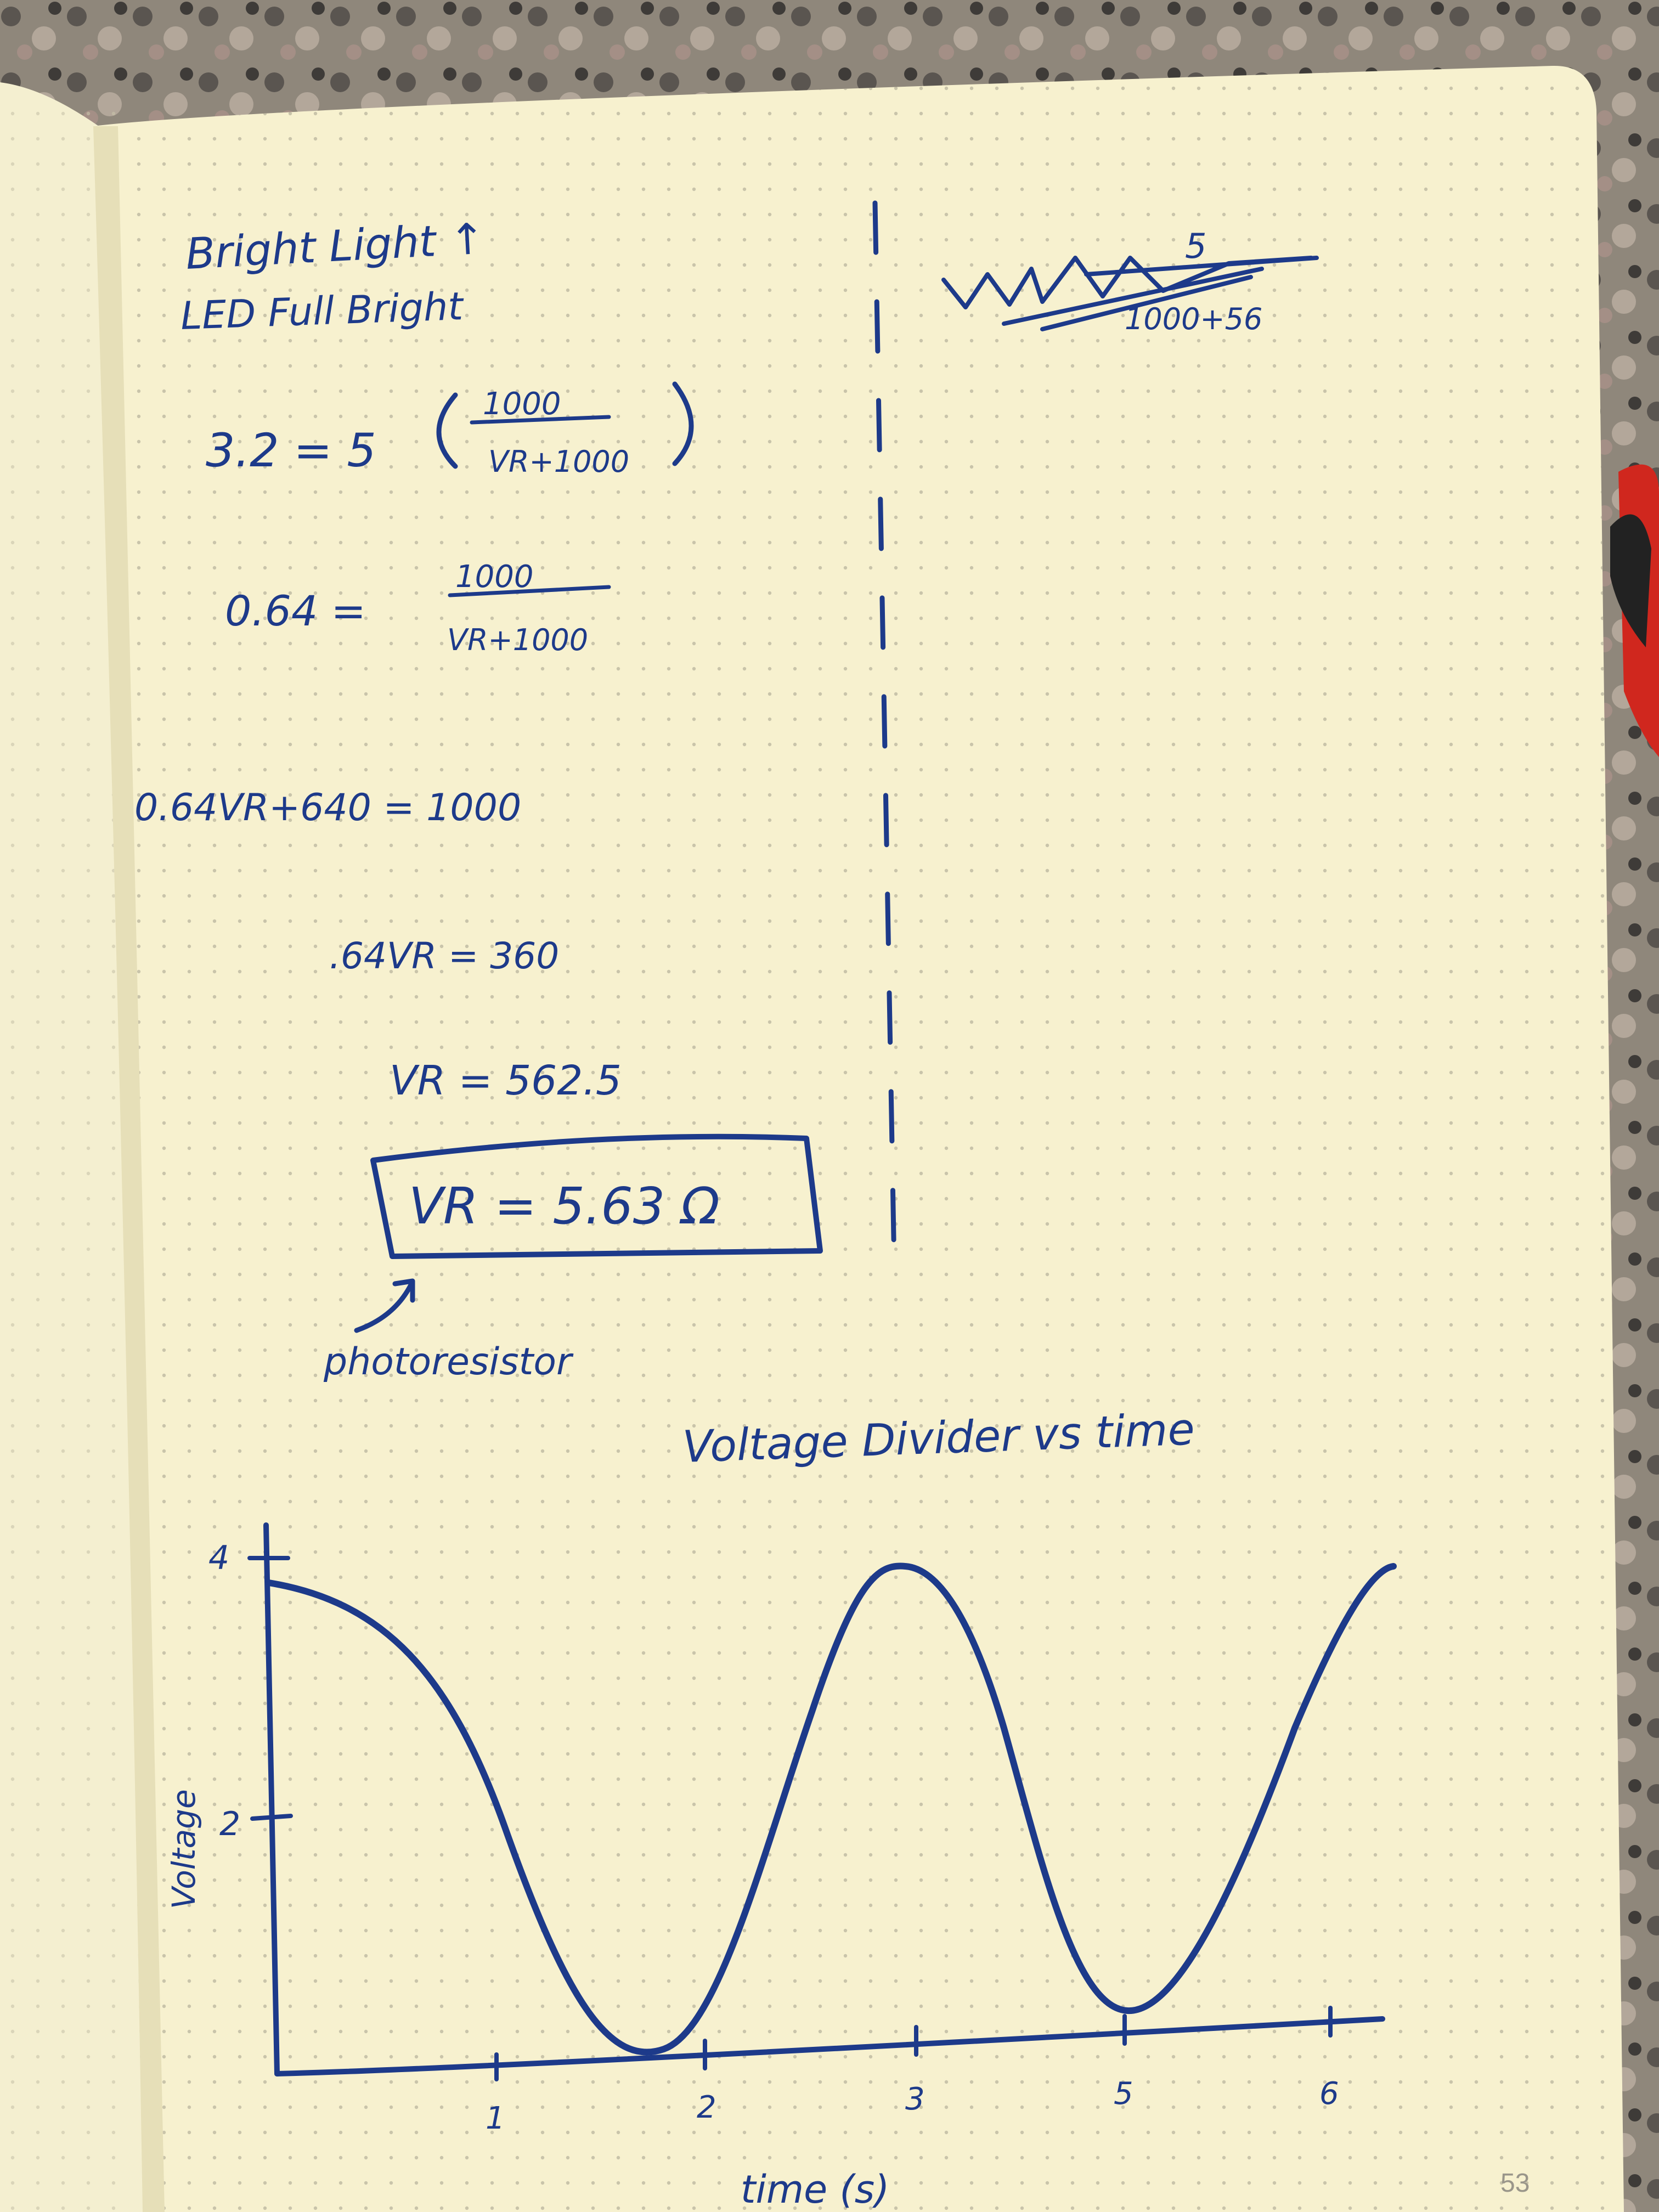 The height and width of the screenshot is (2212, 1659). Describe the element at coordinates (506, 1080) in the screenshot. I see `equation-5: VR = 562.5` at that location.